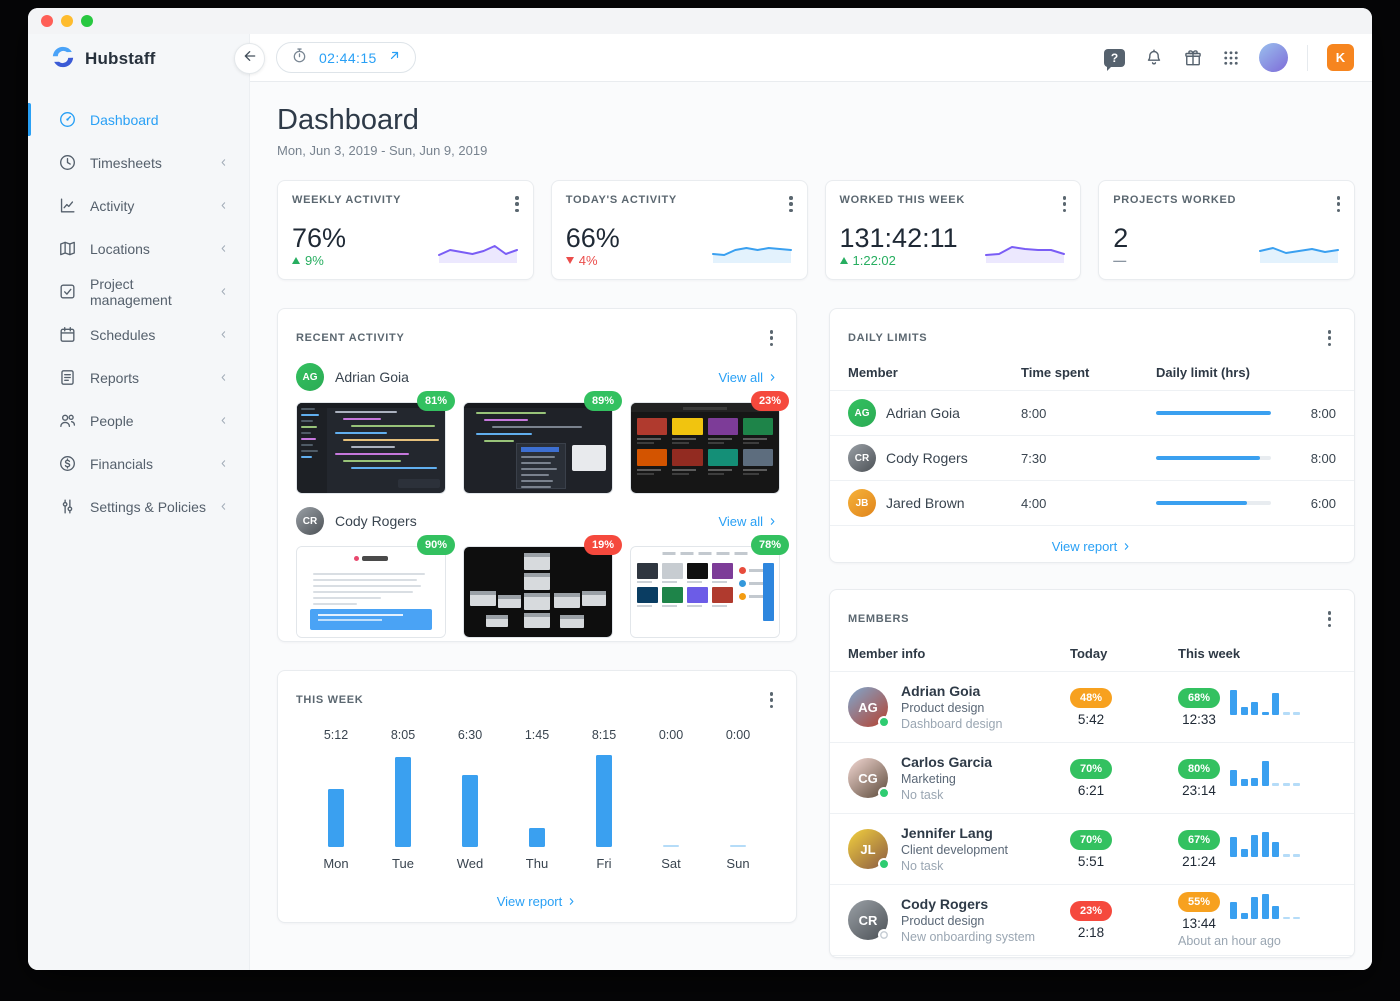  What do you see at coordinates (1091, 932) in the screenshot?
I see `today-time: 2:18` at bounding box center [1091, 932].